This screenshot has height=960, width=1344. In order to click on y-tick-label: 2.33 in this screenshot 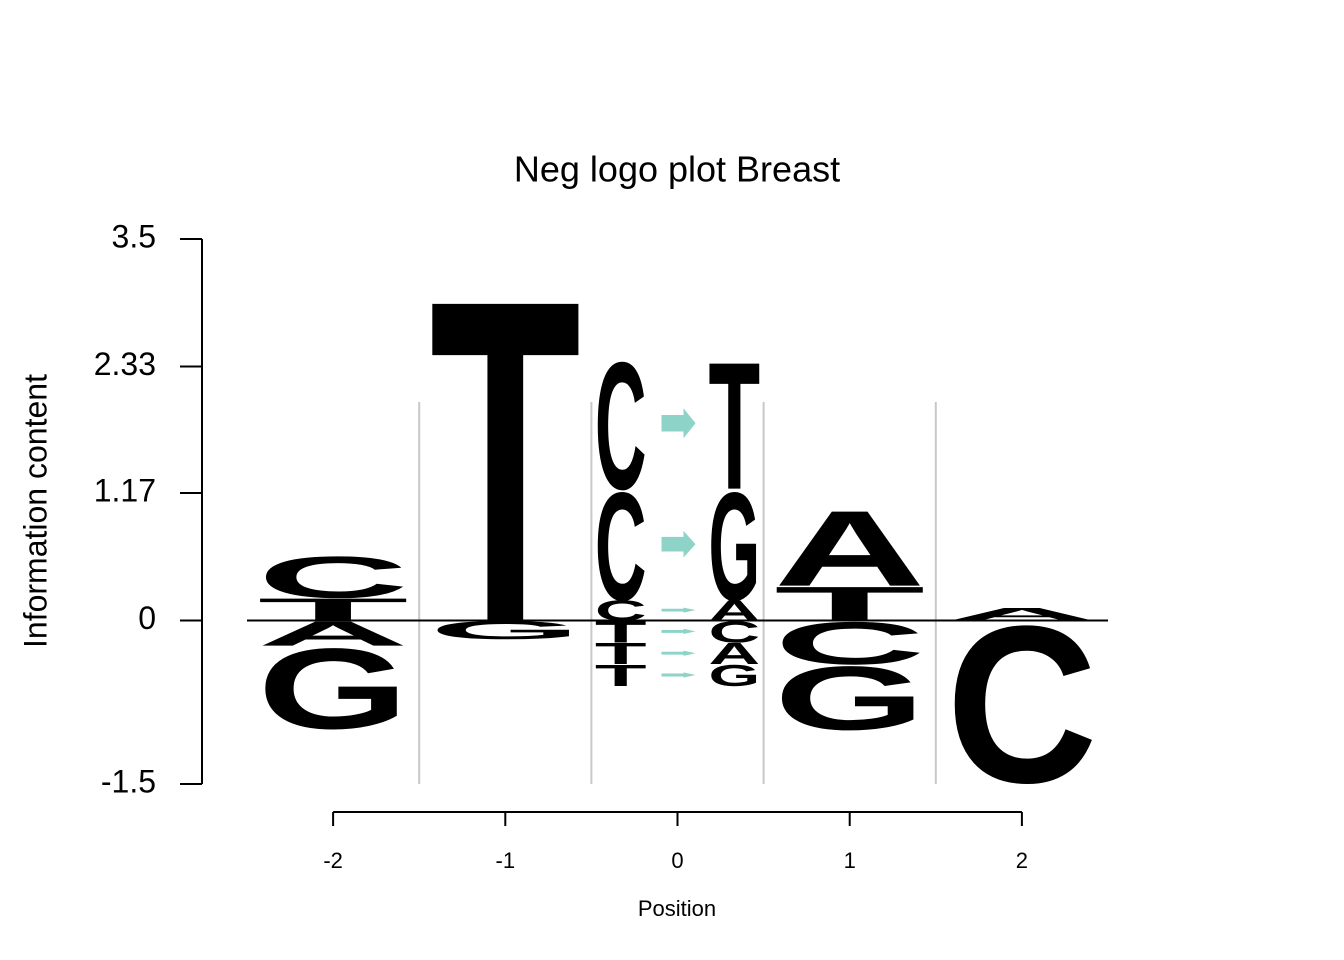, I will do `click(125, 364)`.